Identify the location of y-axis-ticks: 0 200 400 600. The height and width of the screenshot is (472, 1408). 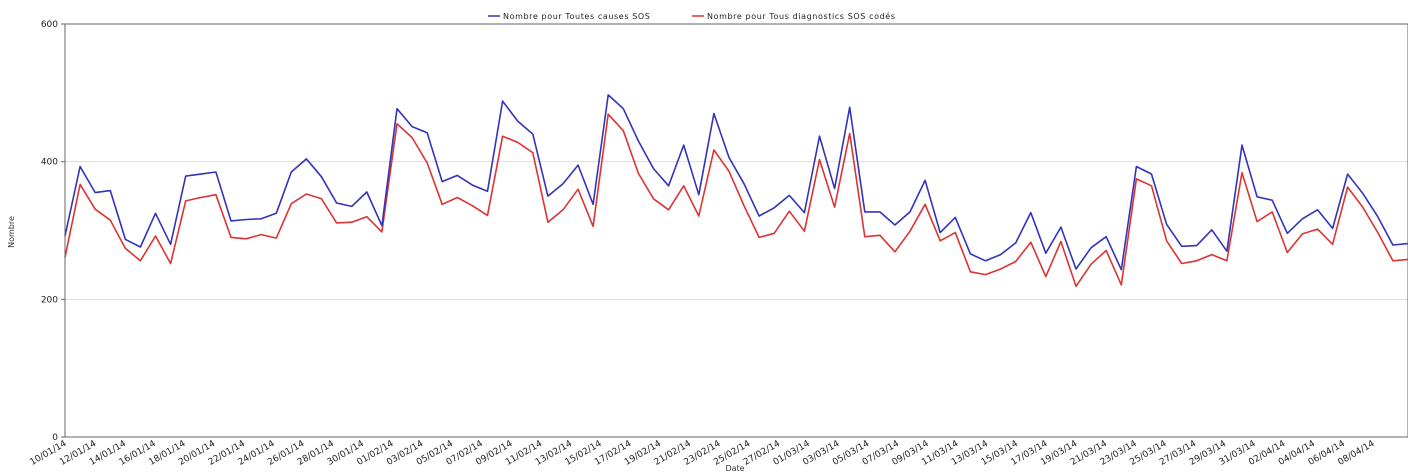
(53, 231).